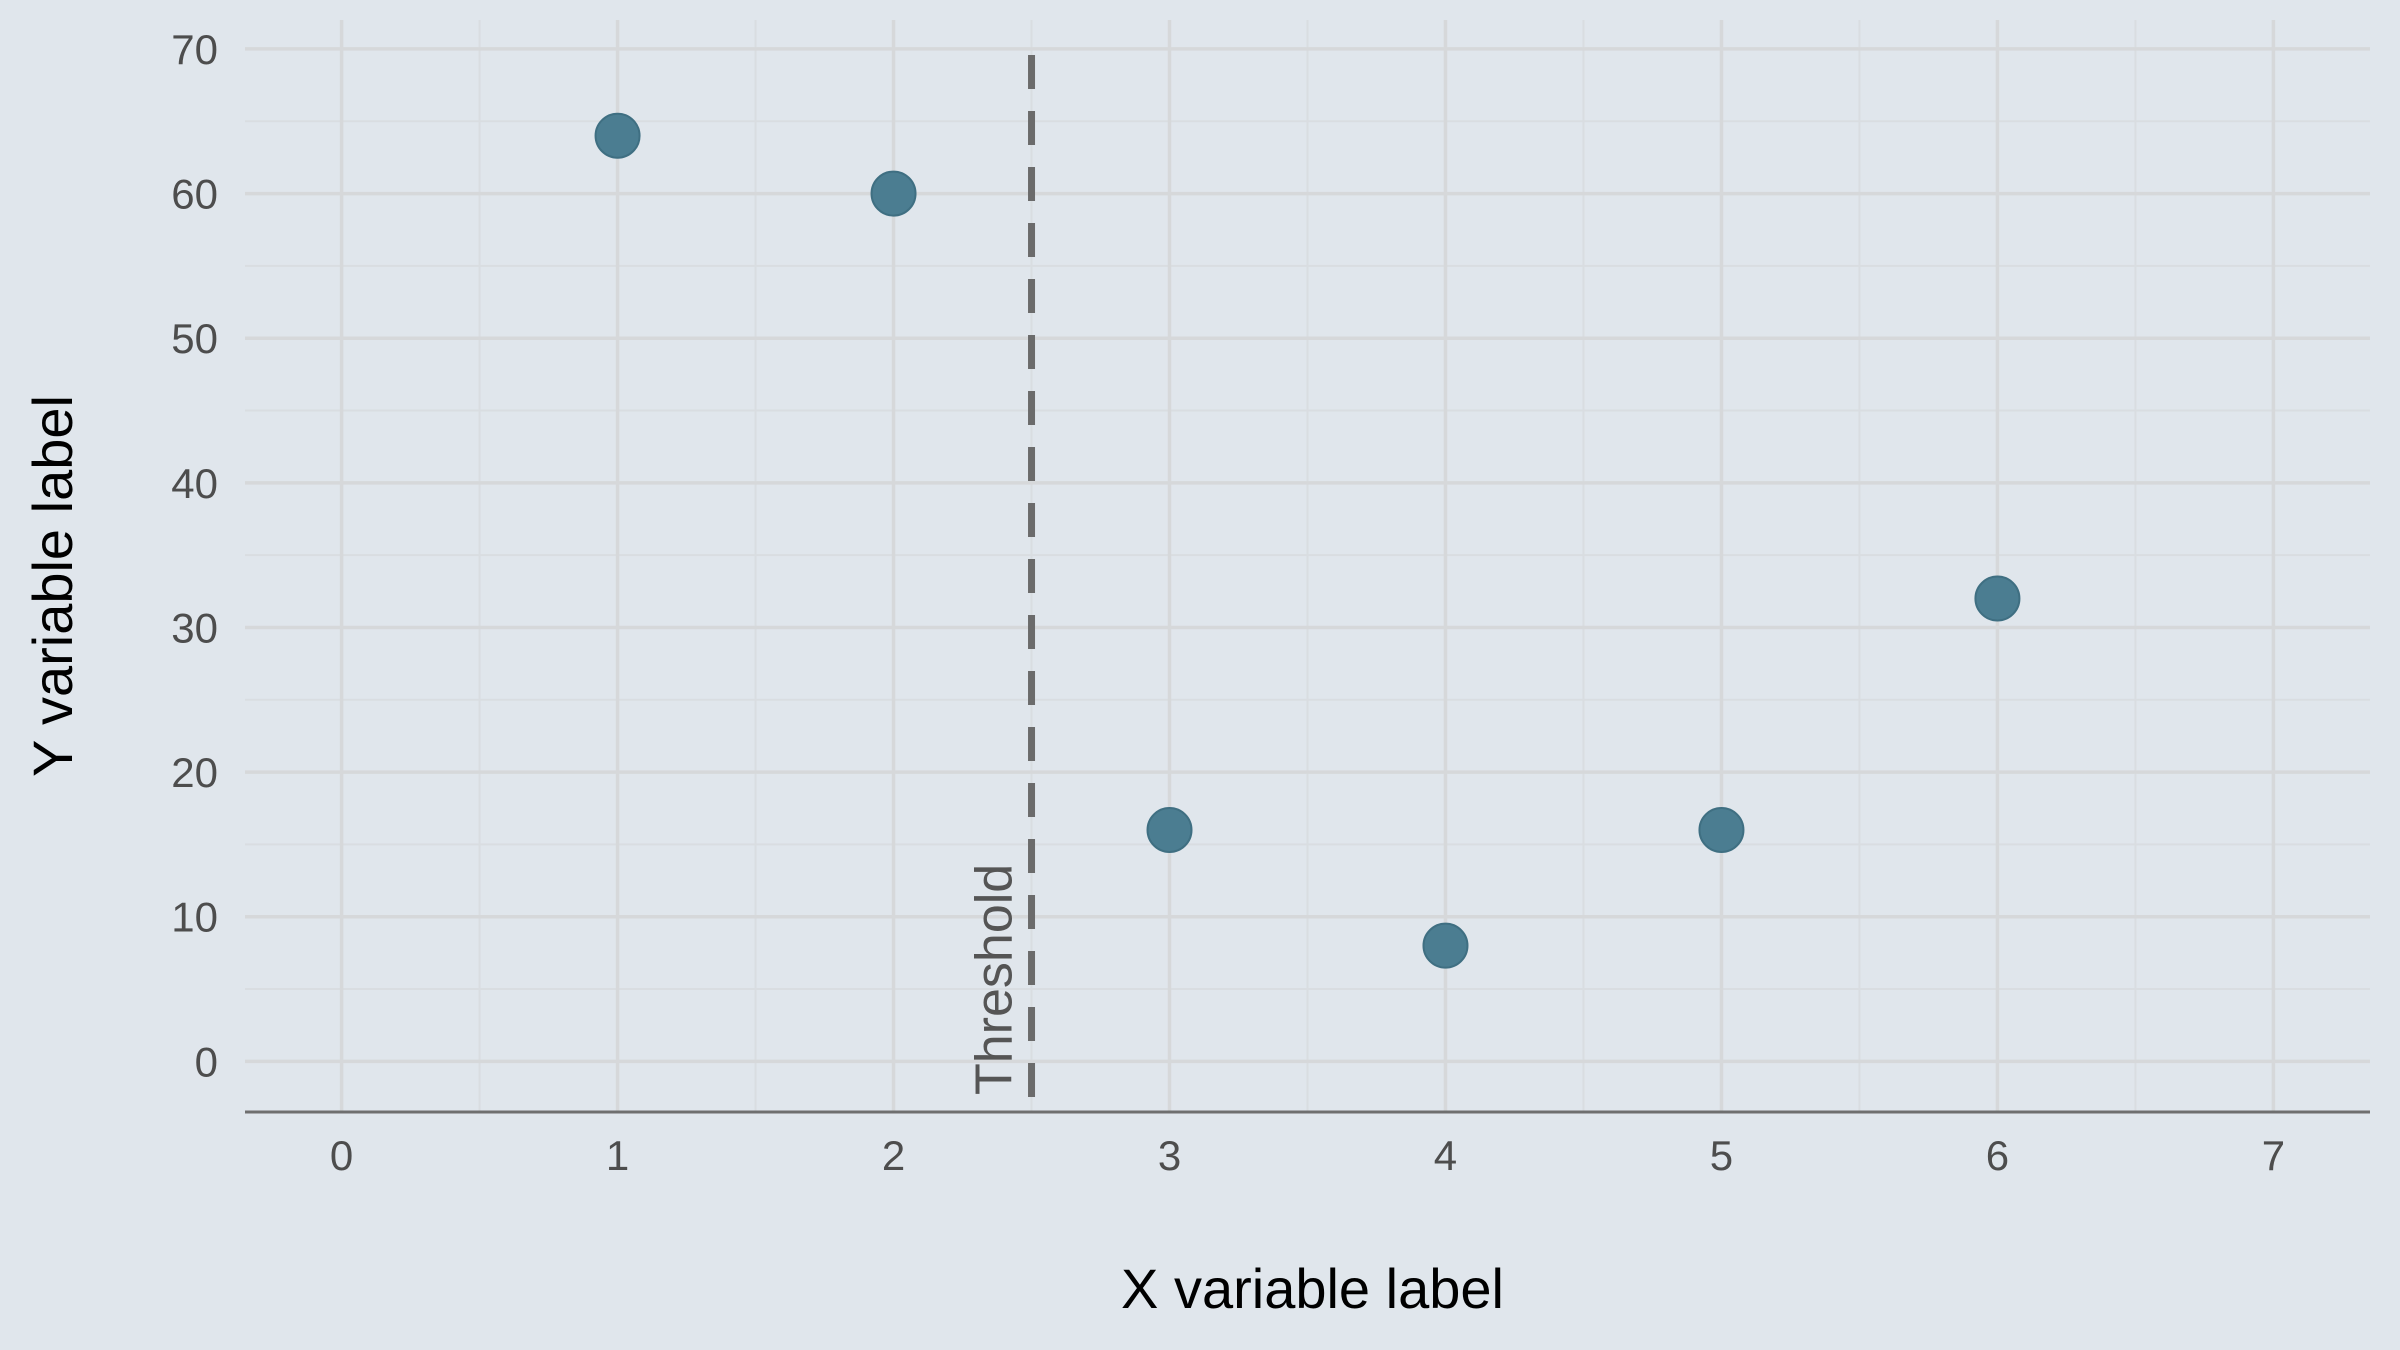 The width and height of the screenshot is (2400, 1350). What do you see at coordinates (1721, 1155) in the screenshot?
I see `x-tick-label: 5` at bounding box center [1721, 1155].